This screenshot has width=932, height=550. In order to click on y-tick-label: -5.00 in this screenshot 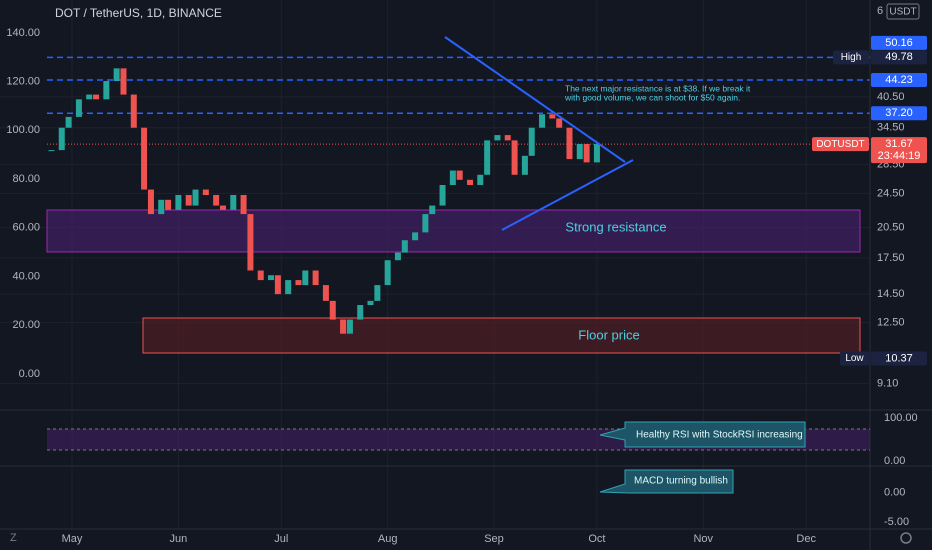, I will do `click(896, 522)`.